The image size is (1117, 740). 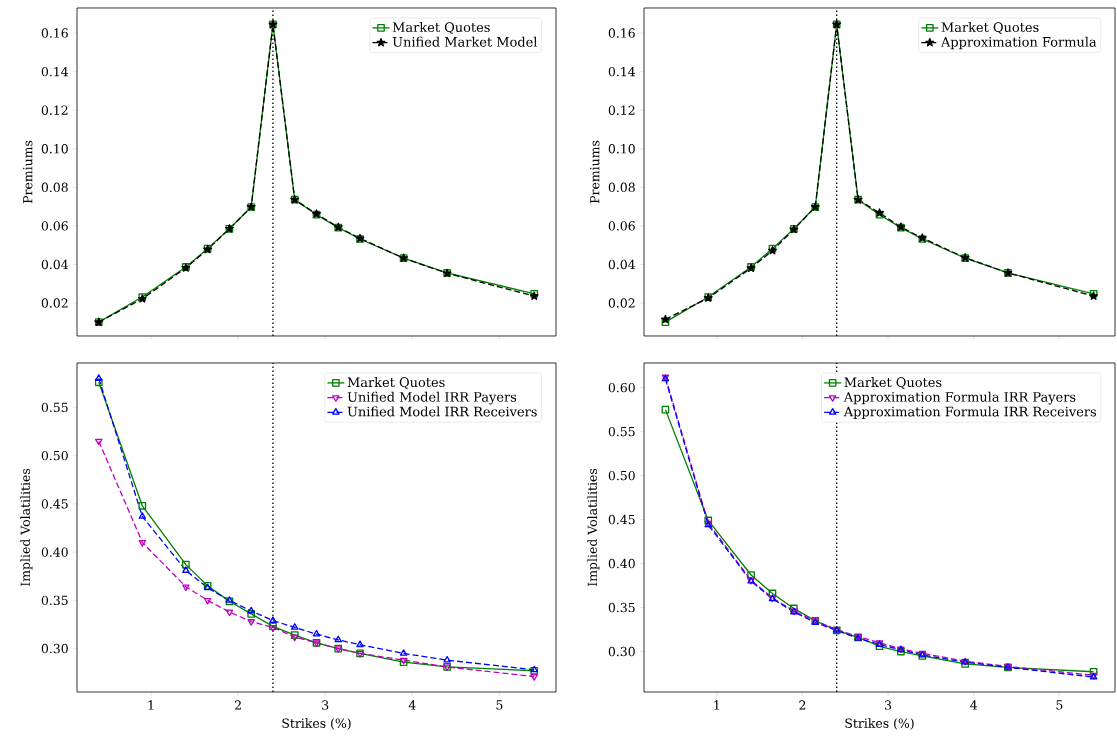 What do you see at coordinates (959, 398) in the screenshot?
I see `legend-label: Approximation Formula IRR Payers` at bounding box center [959, 398].